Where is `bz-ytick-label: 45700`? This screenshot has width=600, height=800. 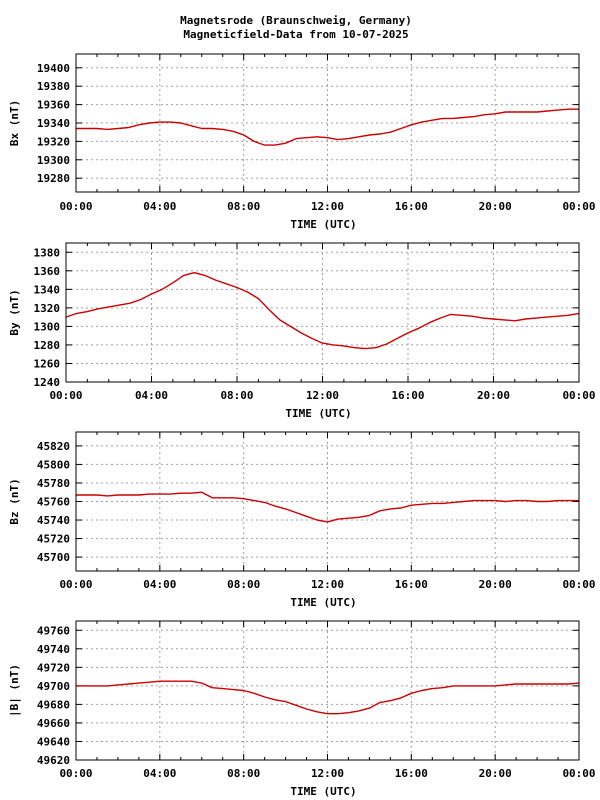
bz-ytick-label: 45700 is located at coordinates (53, 557).